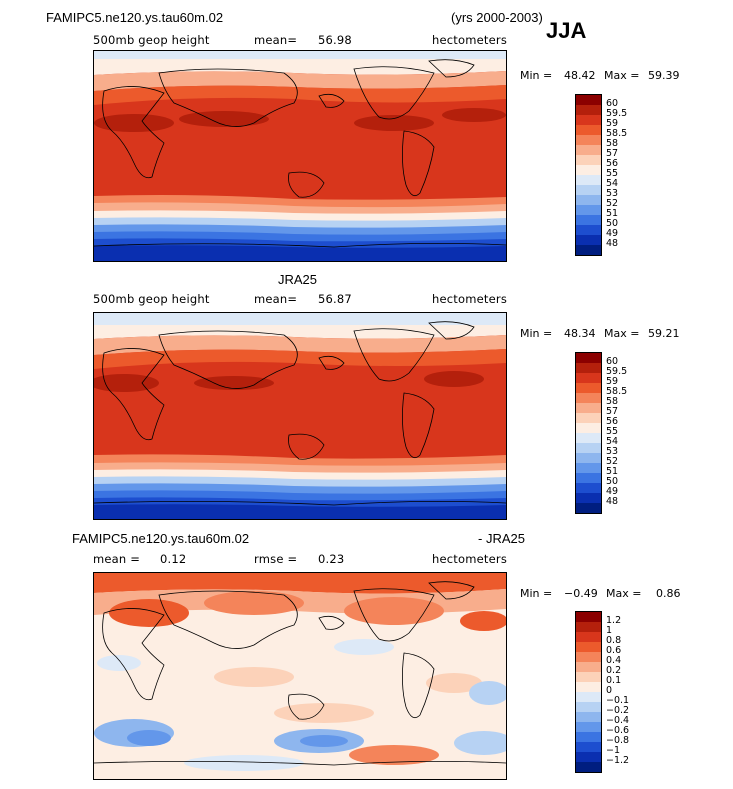  Describe the element at coordinates (536, 333) in the screenshot. I see `panel2-min-label: Min =` at that location.